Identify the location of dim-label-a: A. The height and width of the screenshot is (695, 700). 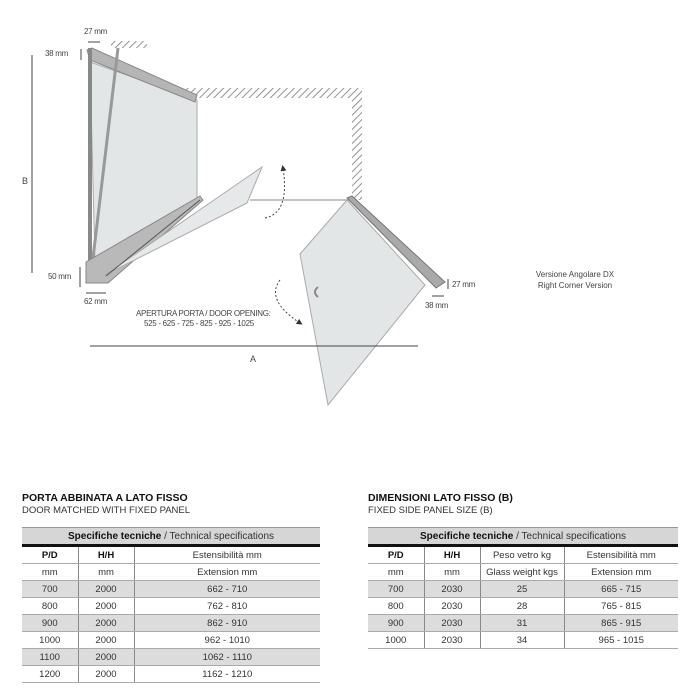
(253, 359).